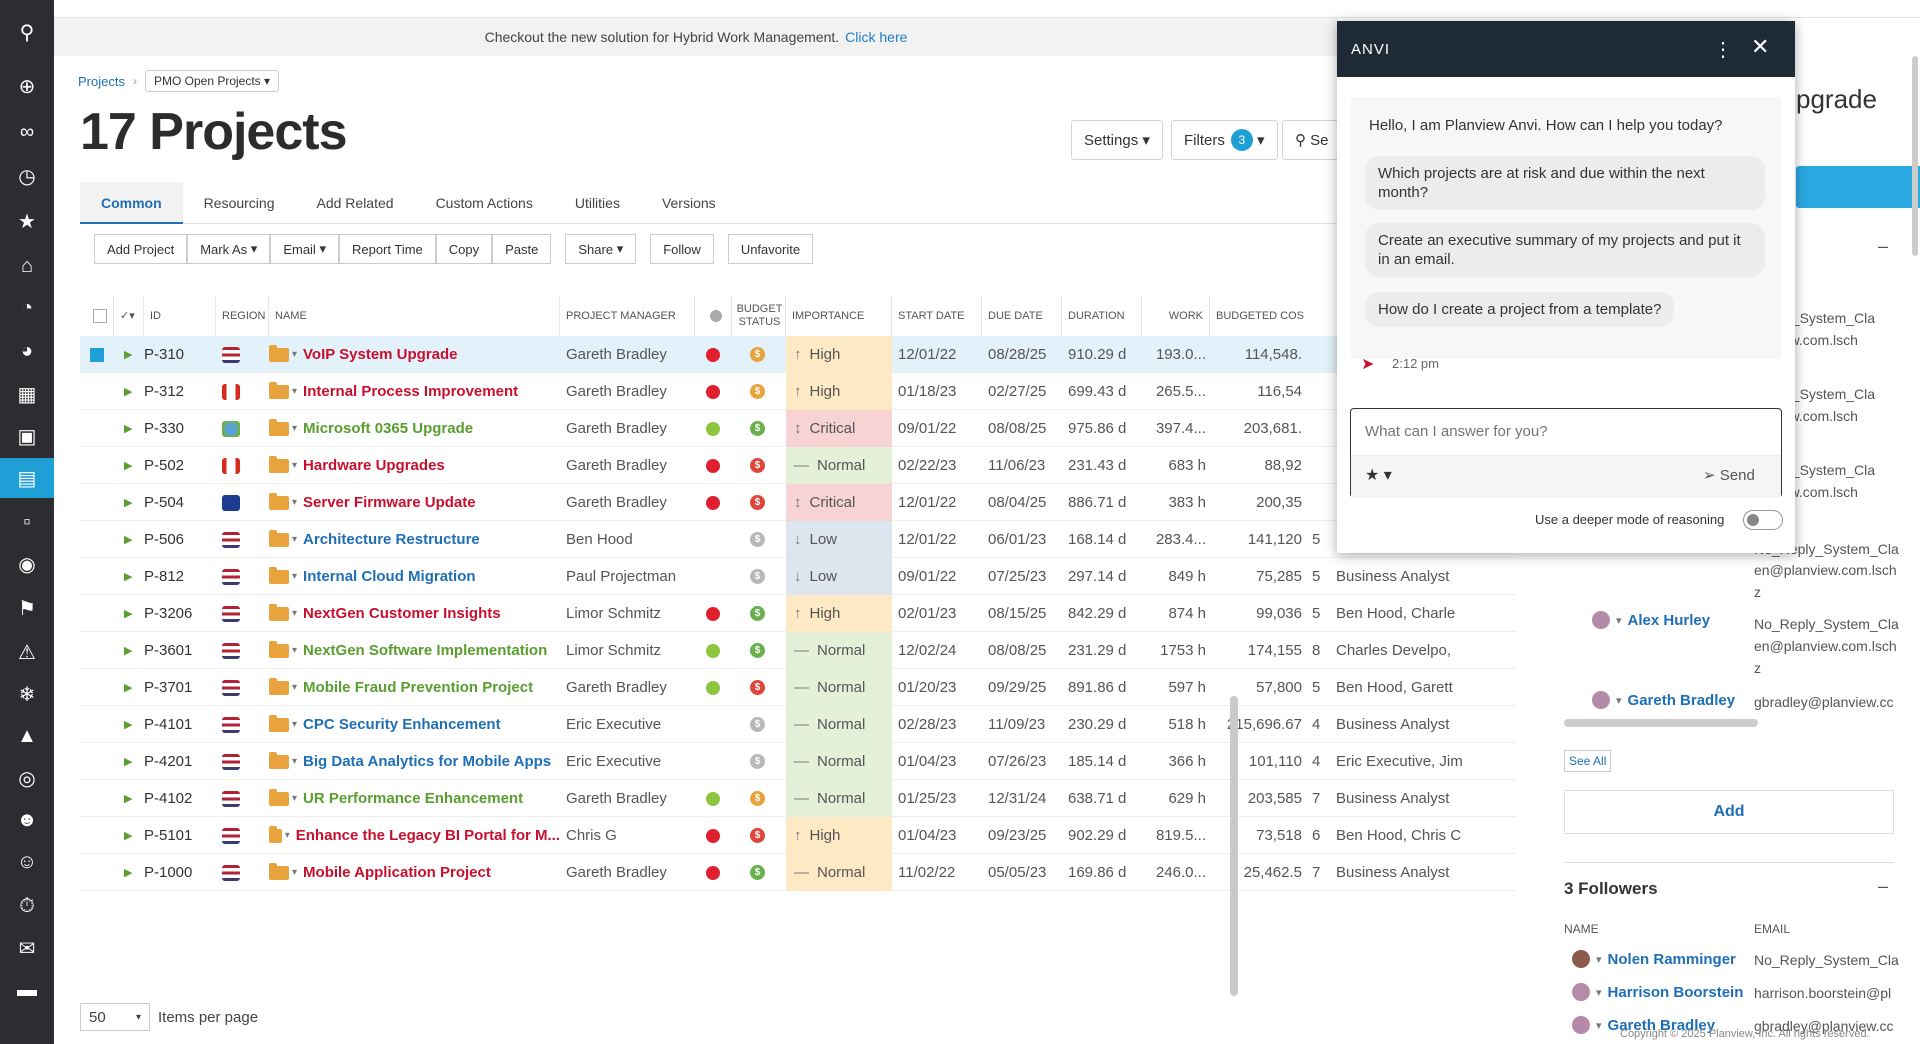 This screenshot has width=1920, height=1044. What do you see at coordinates (27, 778) in the screenshot?
I see `target-icon: ◎` at bounding box center [27, 778].